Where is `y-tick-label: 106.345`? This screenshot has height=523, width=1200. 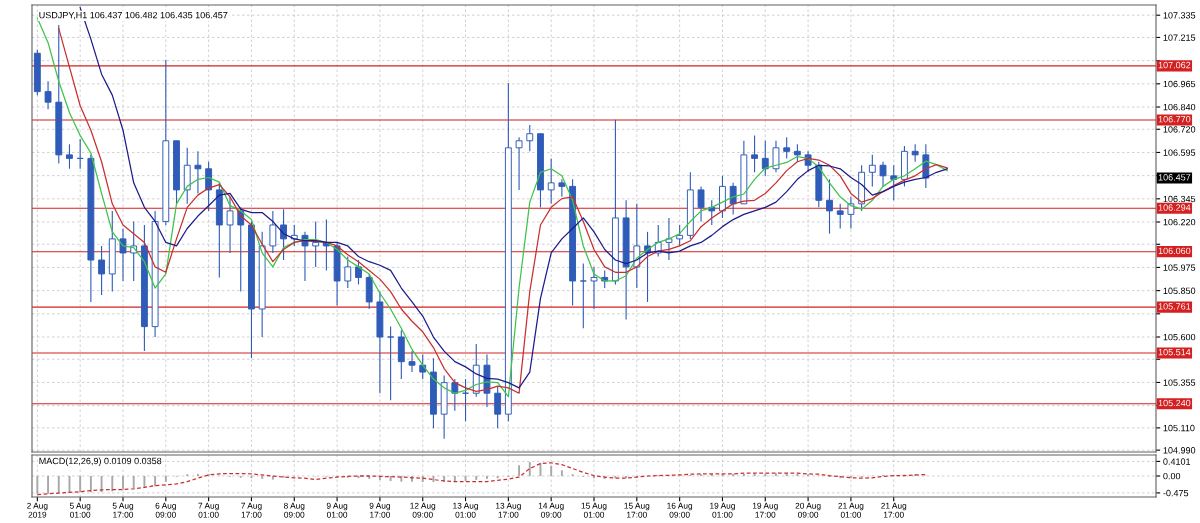
y-tick-label: 106.345 is located at coordinates (1179, 199).